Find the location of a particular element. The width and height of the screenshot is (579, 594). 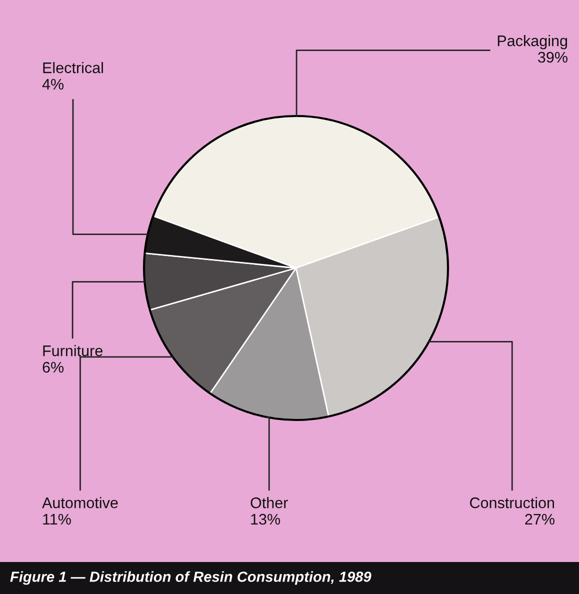

data-label: 4% is located at coordinates (53, 84).